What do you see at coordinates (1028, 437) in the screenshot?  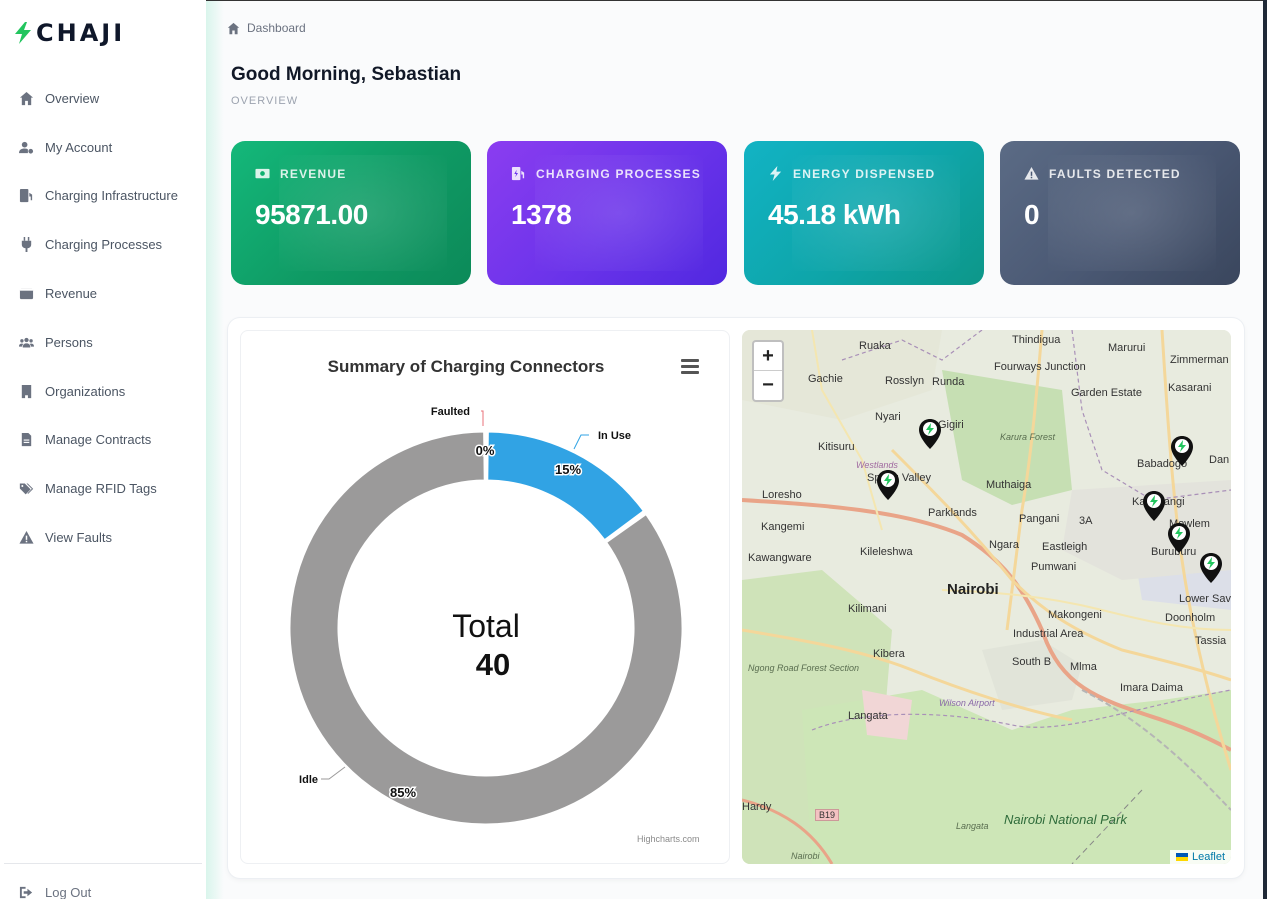 I see `map-label: Karura Forest` at bounding box center [1028, 437].